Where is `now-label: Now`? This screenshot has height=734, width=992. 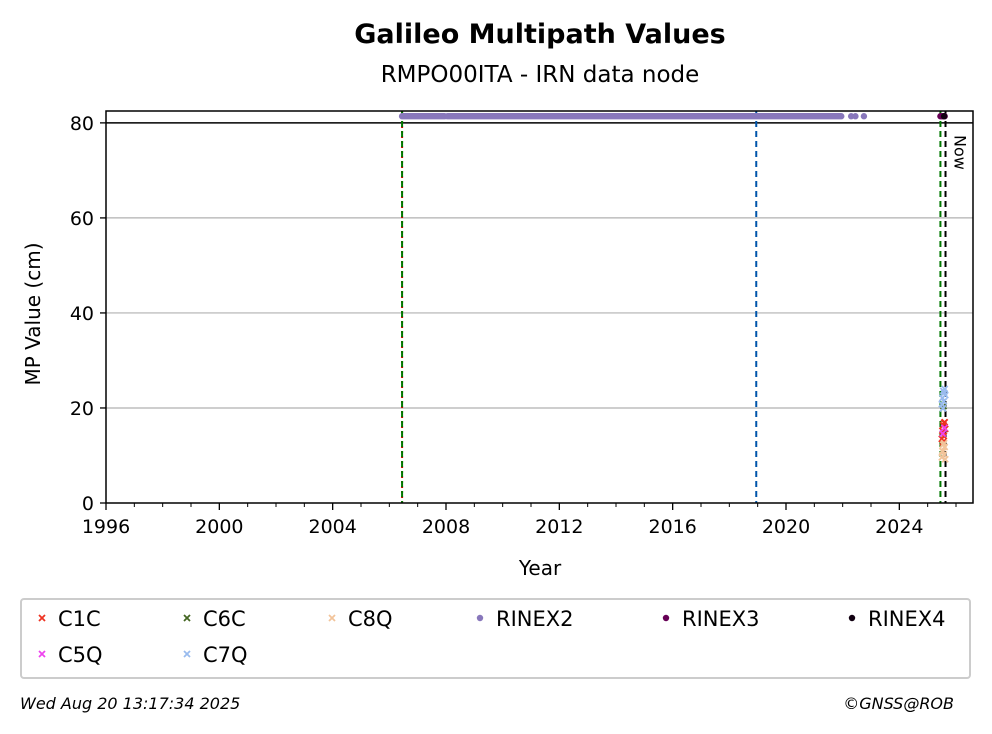 now-label: Now is located at coordinates (960, 152).